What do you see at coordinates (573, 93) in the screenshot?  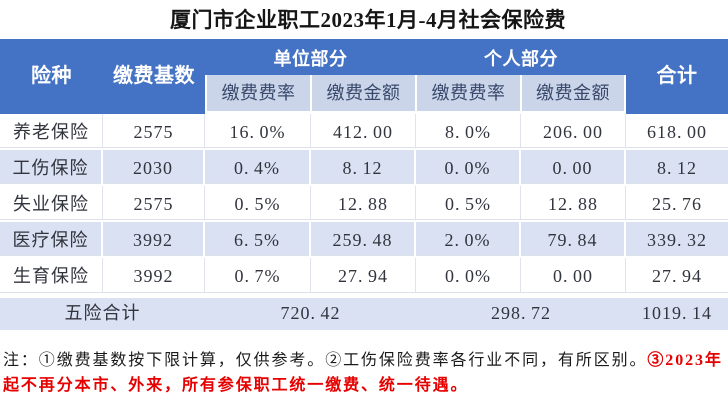 I see `subheader-personal-amount: 缴费金额` at bounding box center [573, 93].